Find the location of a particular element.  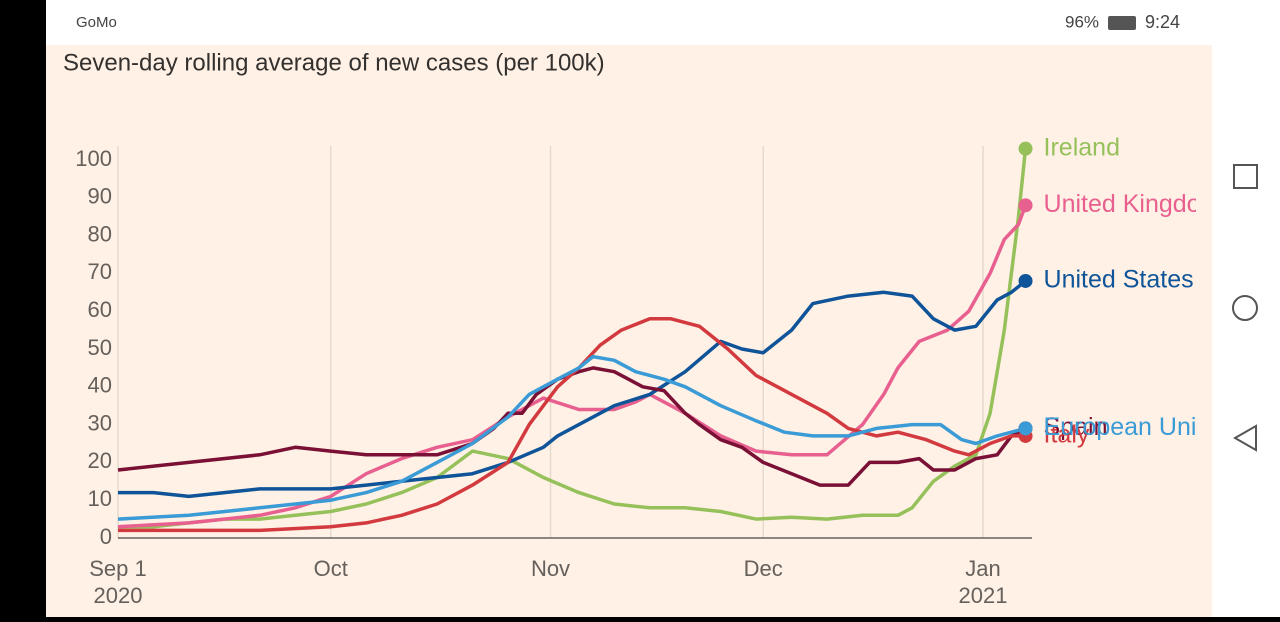

y-tick-label: 20 is located at coordinates (100, 460).